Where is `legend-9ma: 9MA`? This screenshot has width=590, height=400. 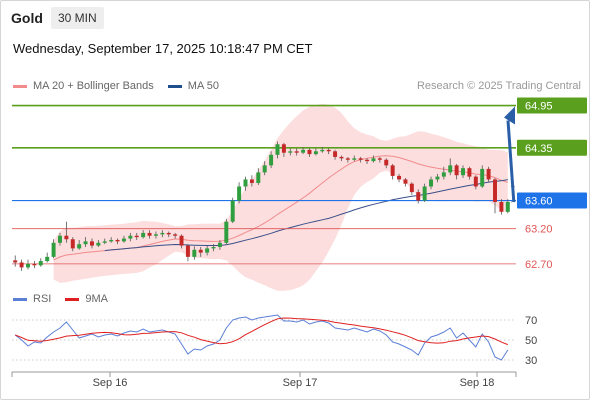 legend-9ma: 9MA is located at coordinates (86, 299).